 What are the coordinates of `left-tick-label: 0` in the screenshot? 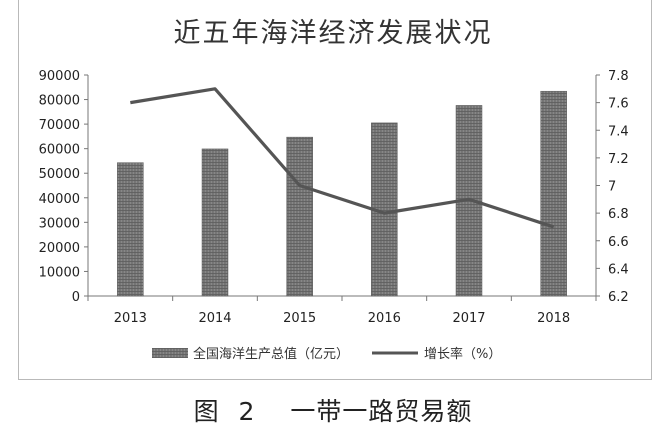 It's located at (76, 297).